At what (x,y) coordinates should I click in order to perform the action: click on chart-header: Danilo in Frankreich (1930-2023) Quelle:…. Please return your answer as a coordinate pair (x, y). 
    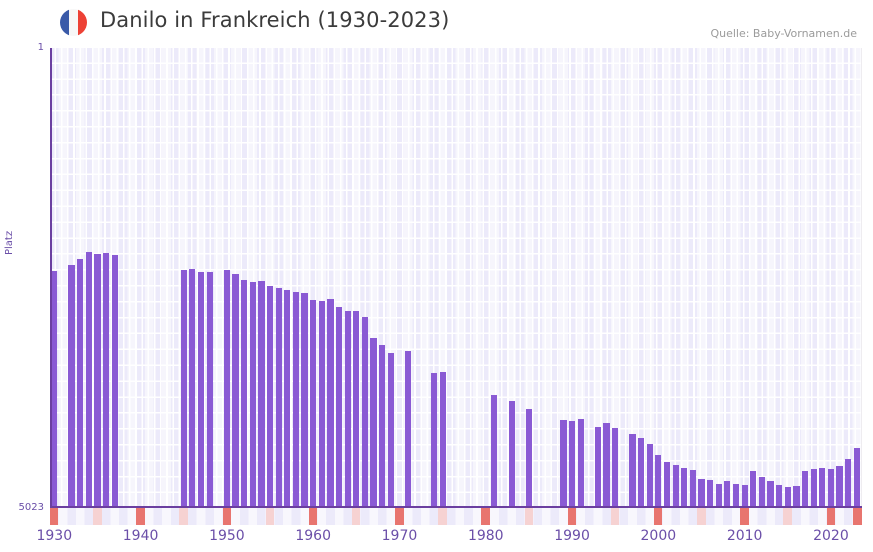
    Looking at the image, I should click on (436, 22).